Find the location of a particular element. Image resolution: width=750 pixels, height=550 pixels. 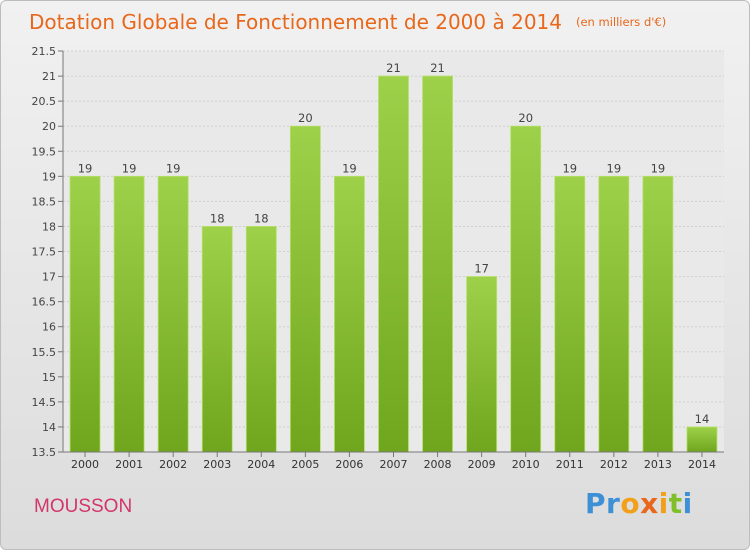

bar-value-label: 14 is located at coordinates (702, 419).